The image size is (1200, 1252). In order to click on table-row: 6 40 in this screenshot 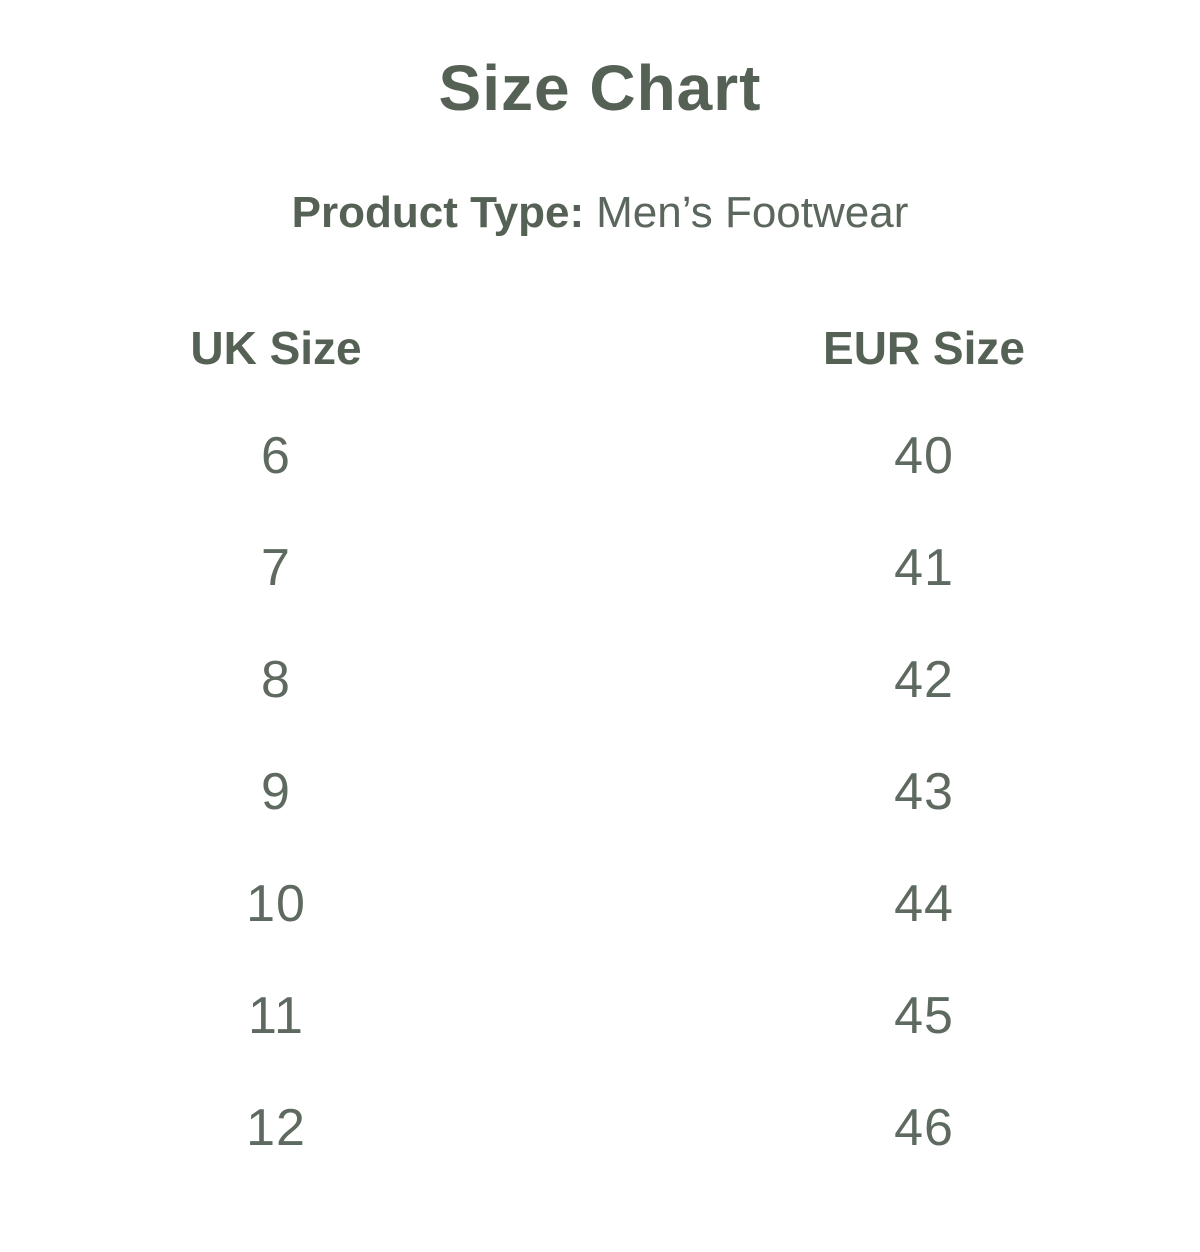, I will do `click(600, 456)`.